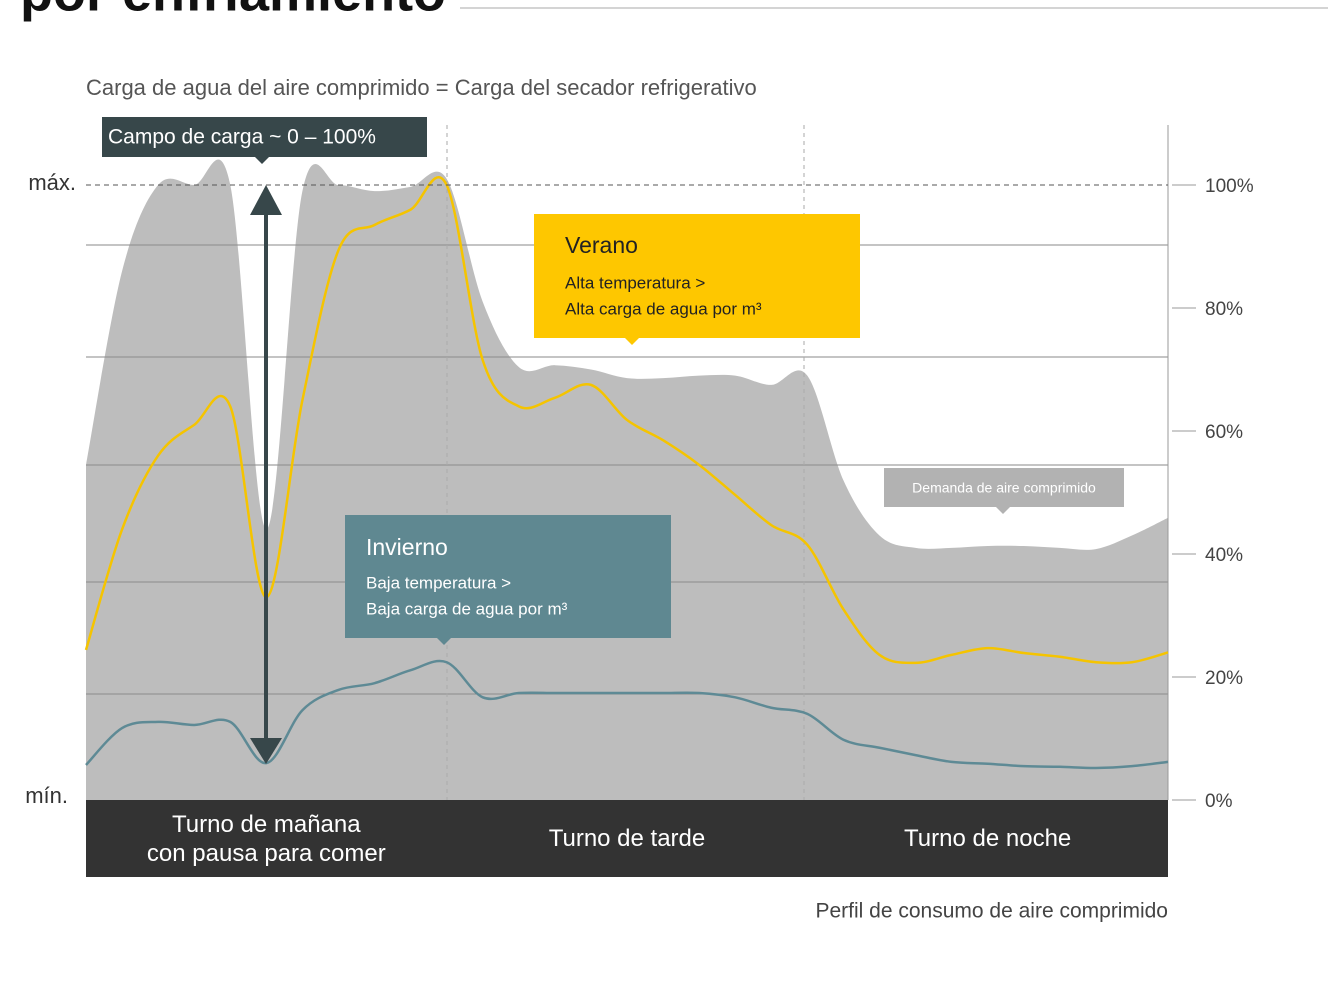 Image resolution: width=1328 pixels, height=995 pixels. I want to click on x-category-label: Turno de tarde, so click(627, 838).